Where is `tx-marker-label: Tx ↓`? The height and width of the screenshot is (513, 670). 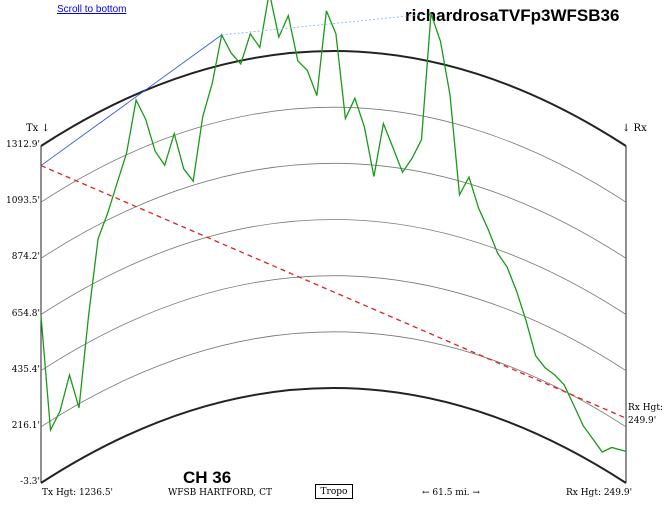
tx-marker-label: Tx ↓ is located at coordinates (38, 128).